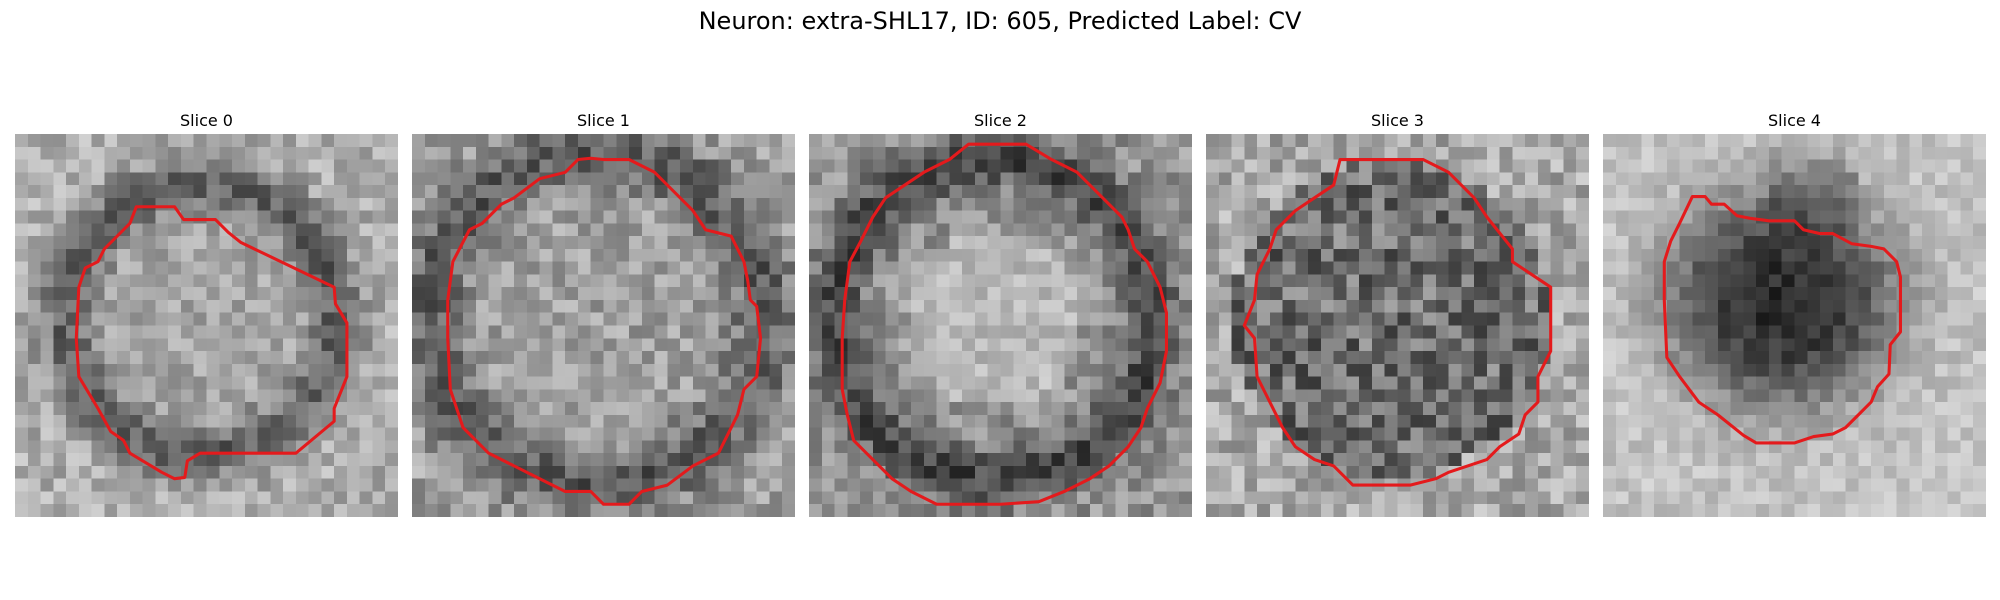  I want to click on slice-panel-0: Slice 0, so click(206, 312).